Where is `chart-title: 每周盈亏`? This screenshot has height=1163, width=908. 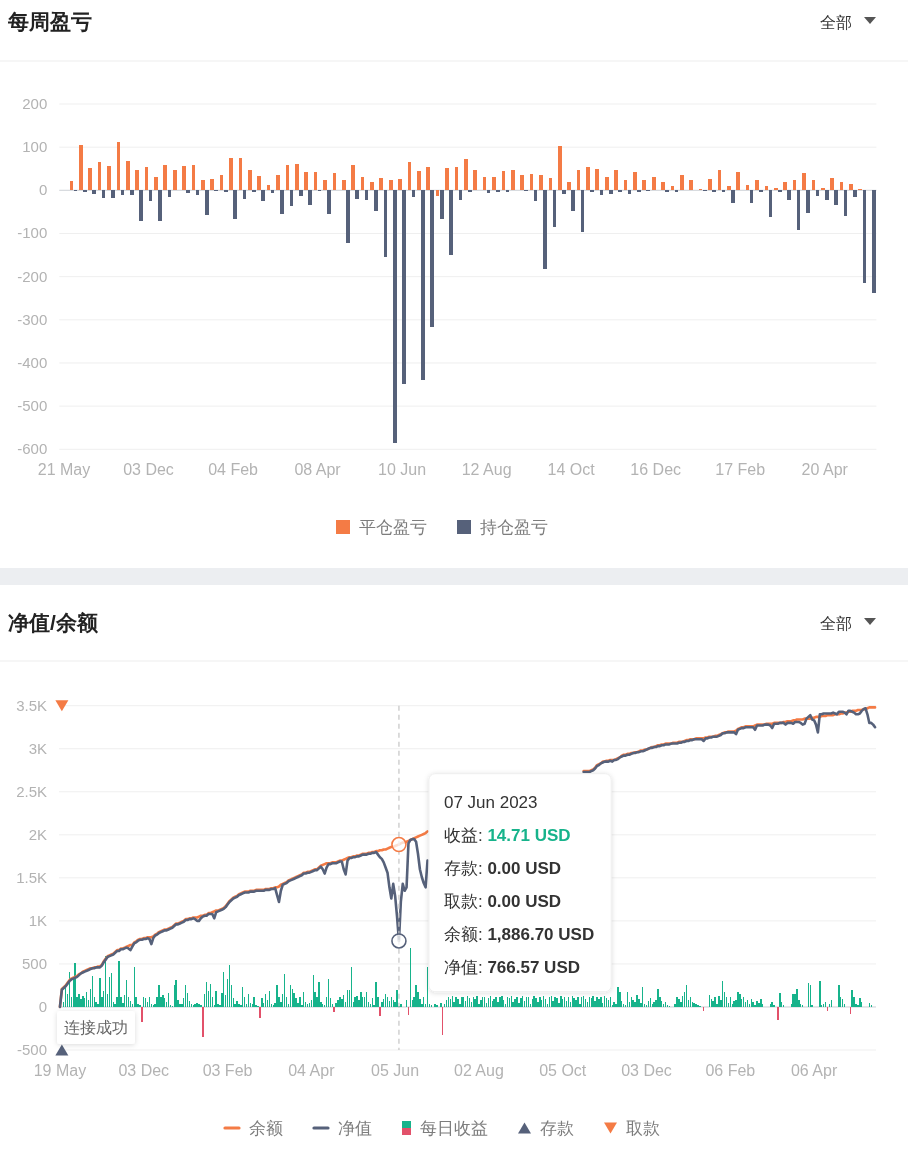 chart-title: 每周盈亏 is located at coordinates (49, 21).